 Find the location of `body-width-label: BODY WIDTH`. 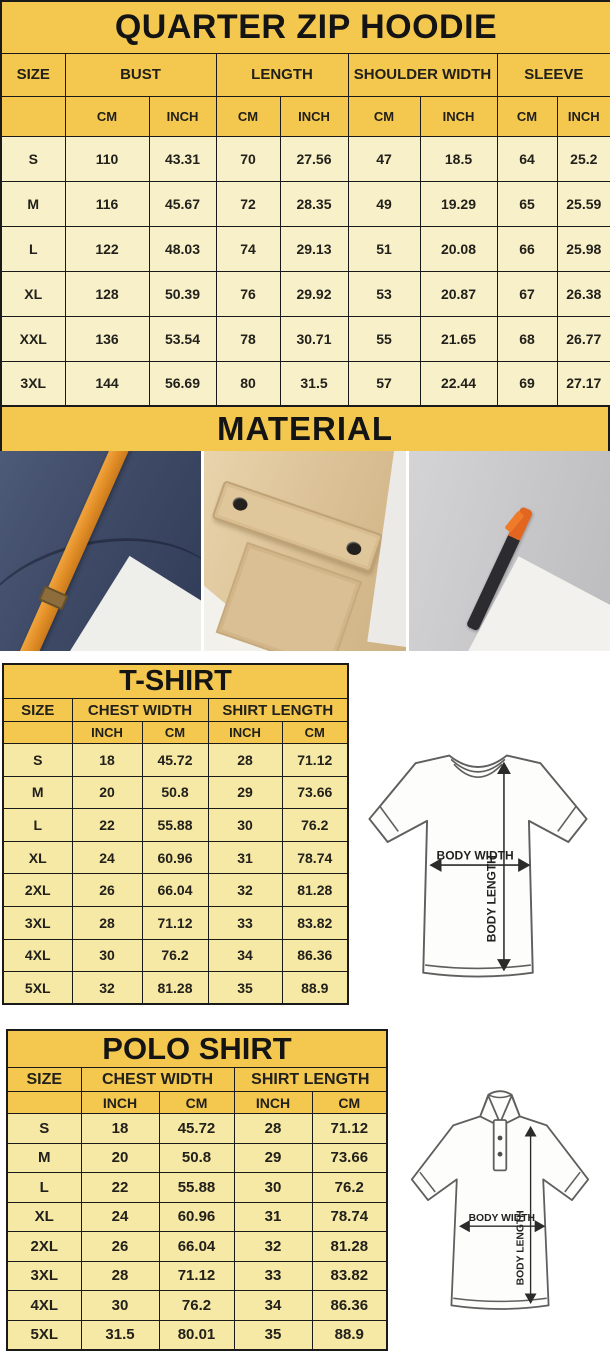

body-width-label: BODY WIDTH is located at coordinates (475, 855).